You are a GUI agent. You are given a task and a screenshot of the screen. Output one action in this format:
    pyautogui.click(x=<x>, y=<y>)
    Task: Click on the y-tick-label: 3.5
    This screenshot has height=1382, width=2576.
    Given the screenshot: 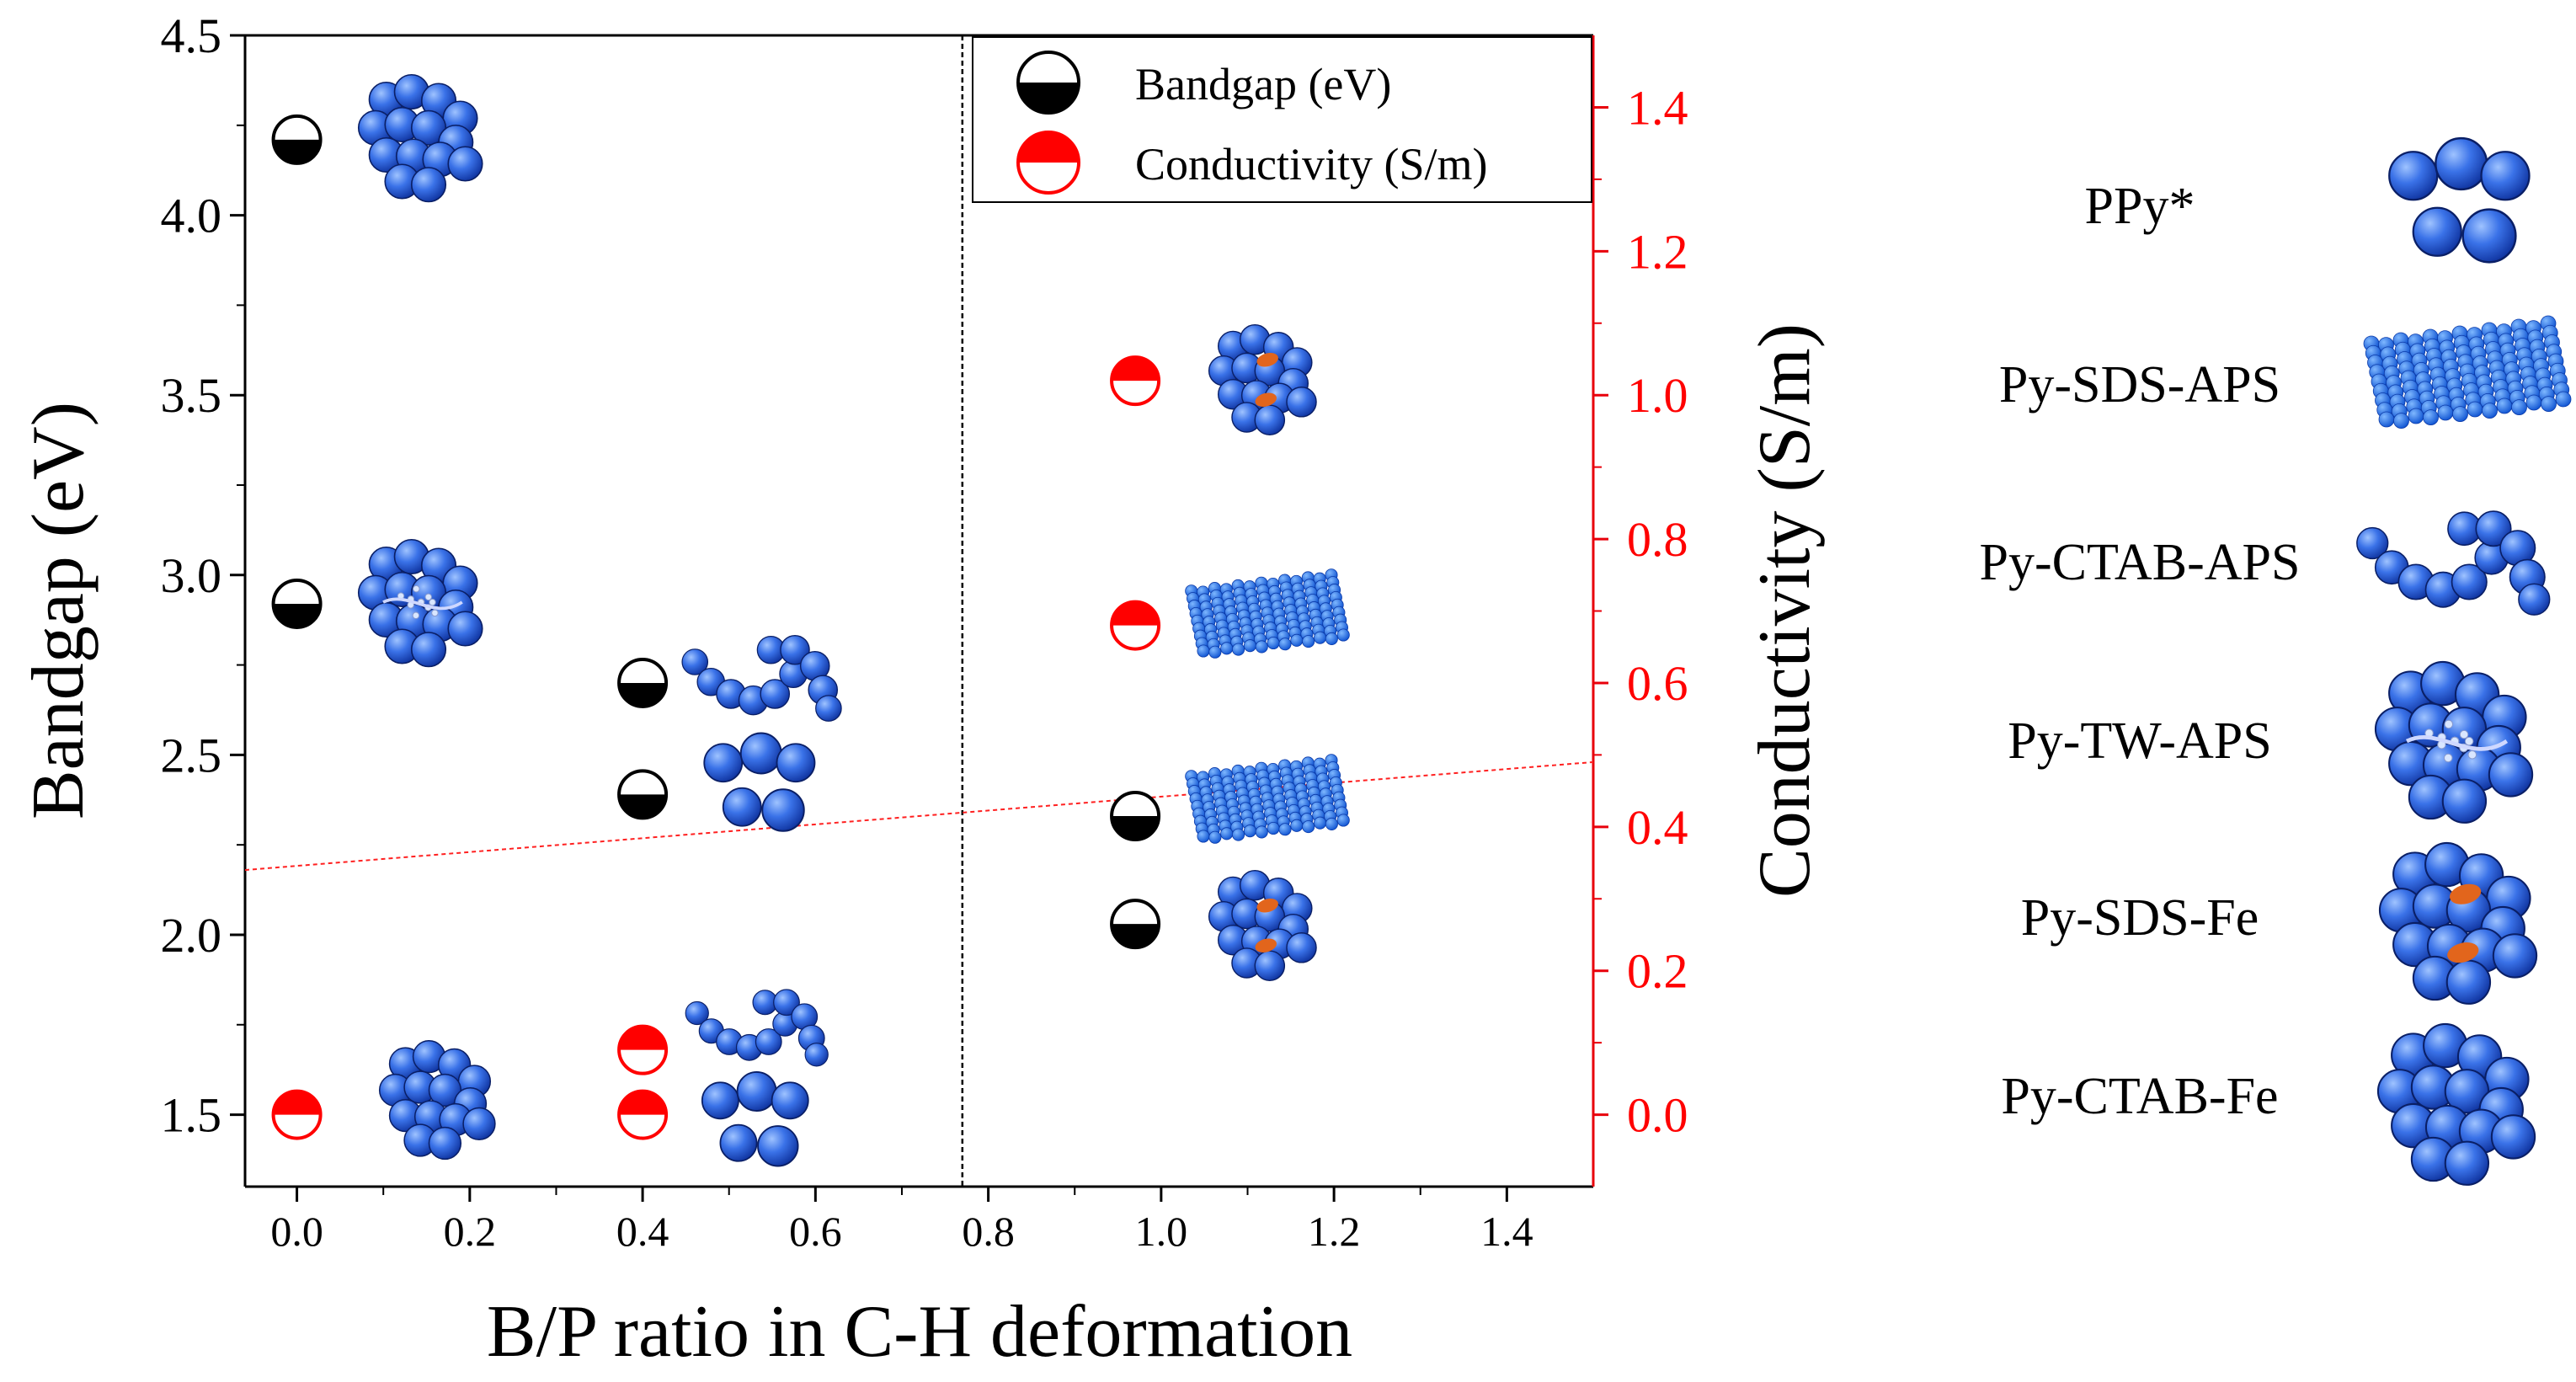 What is the action you would take?
    pyautogui.click(x=191, y=395)
    